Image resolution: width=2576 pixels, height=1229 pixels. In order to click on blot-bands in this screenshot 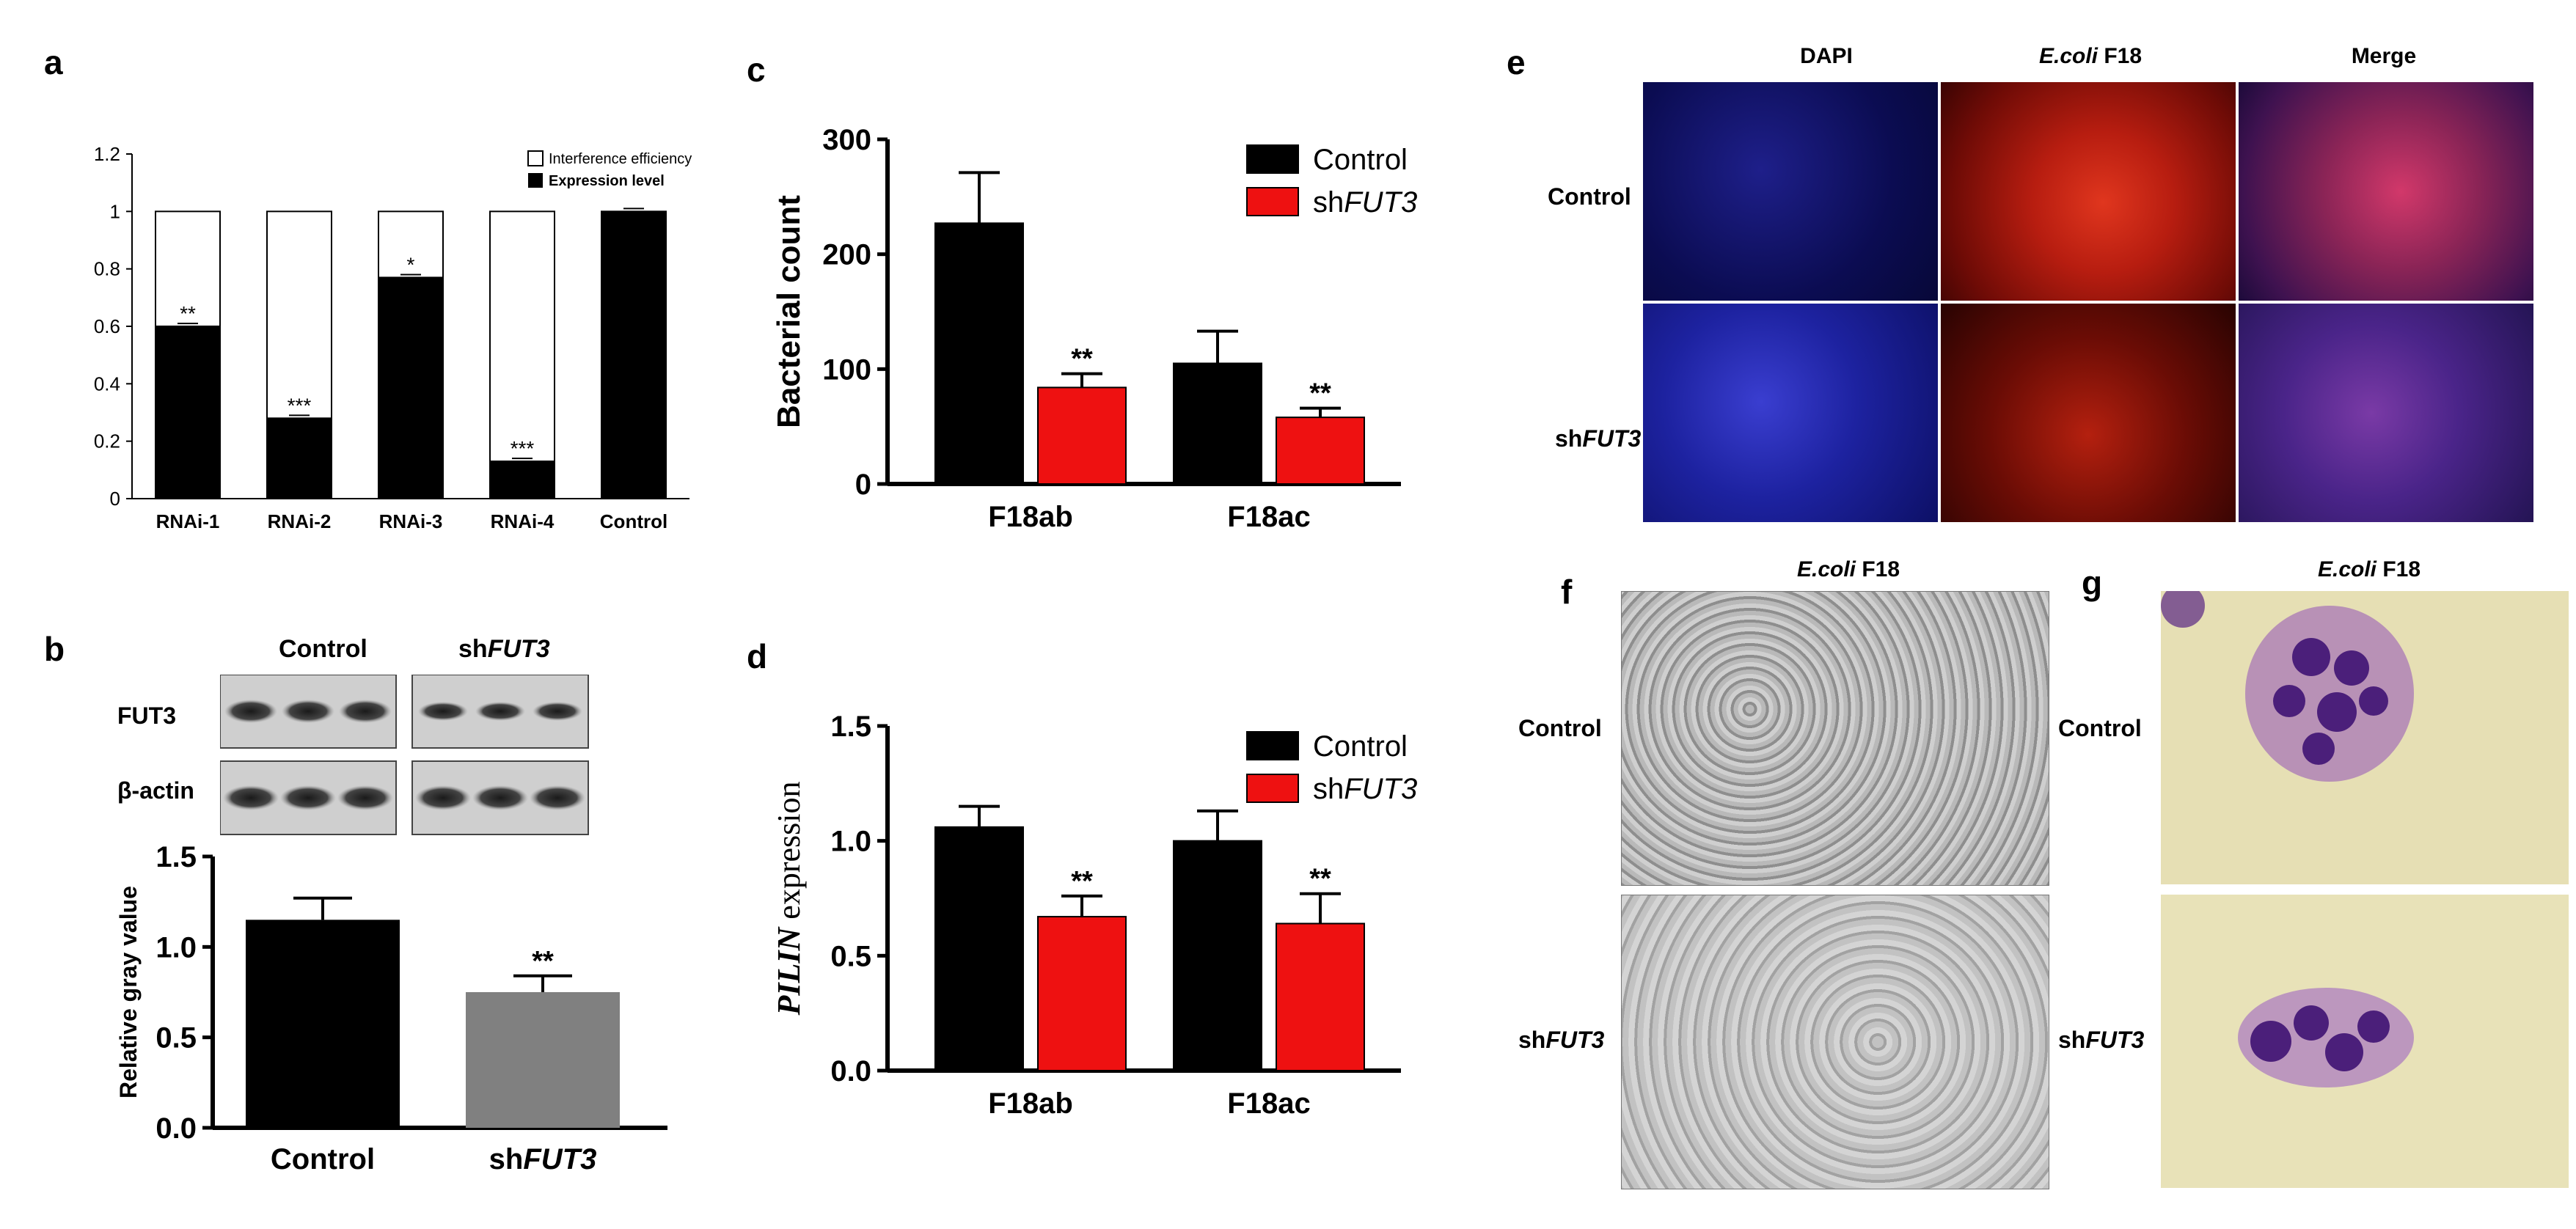, I will do `click(404, 755)`.